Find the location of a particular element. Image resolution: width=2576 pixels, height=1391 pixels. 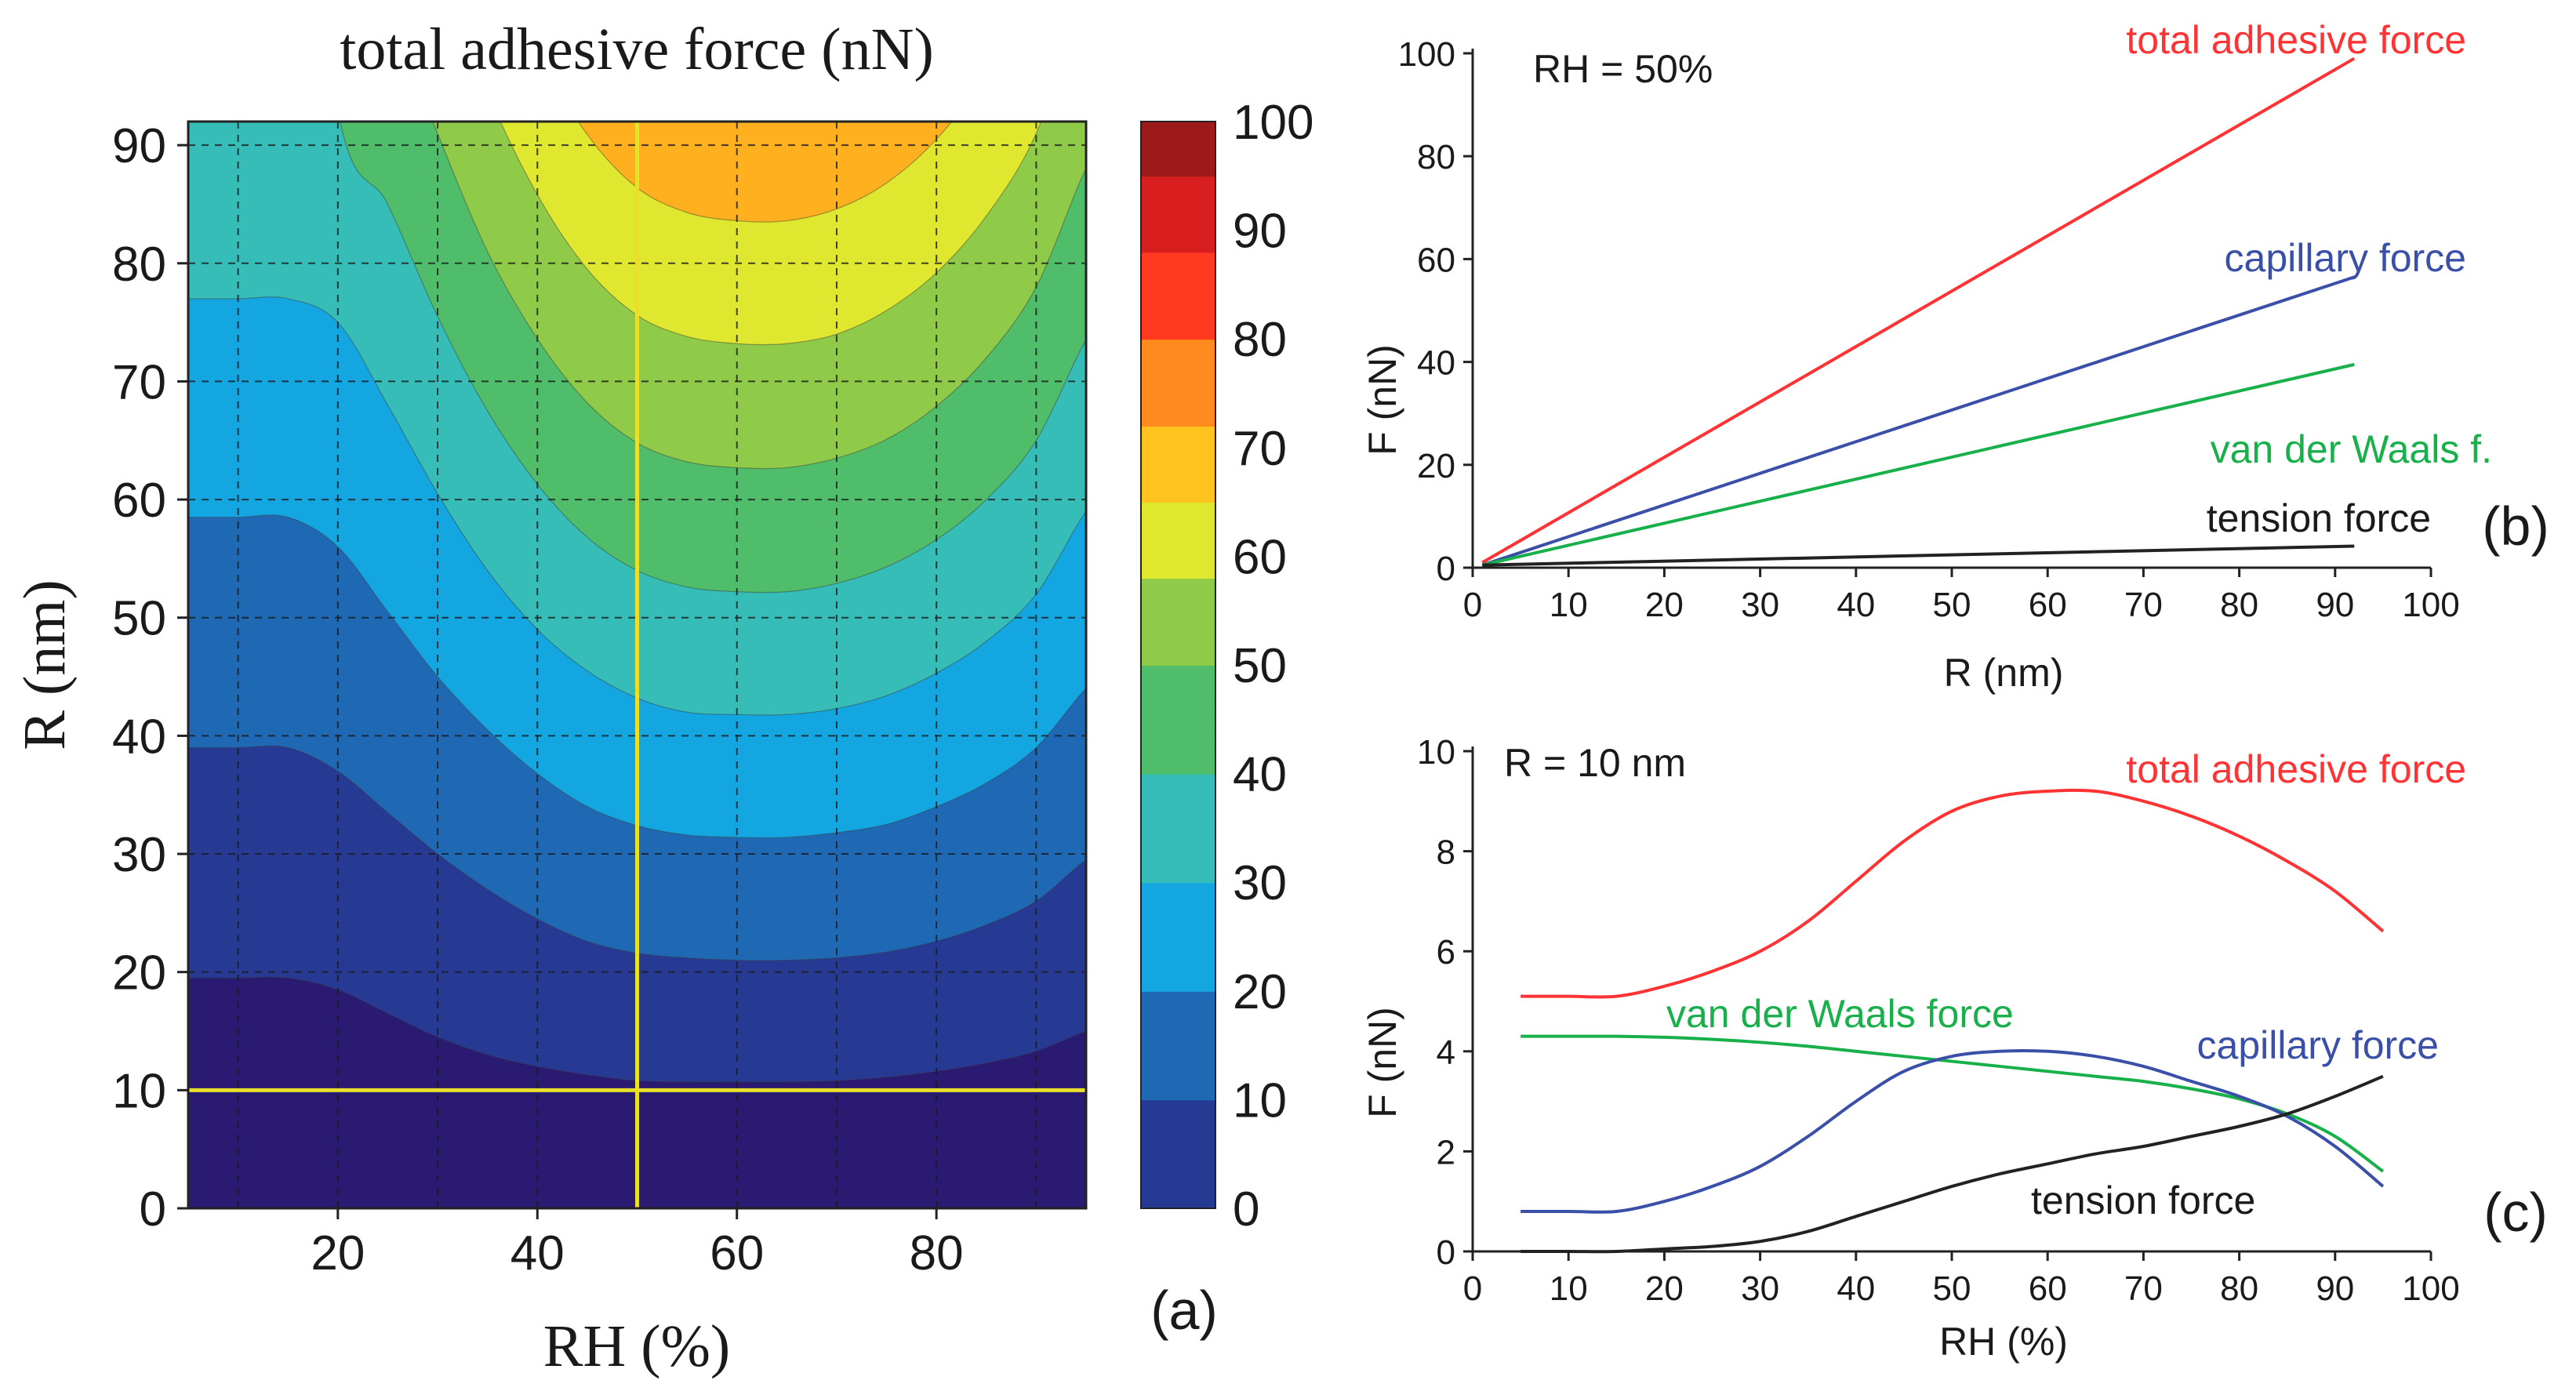

colorbar-tick-label: 80 is located at coordinates (1260, 340).